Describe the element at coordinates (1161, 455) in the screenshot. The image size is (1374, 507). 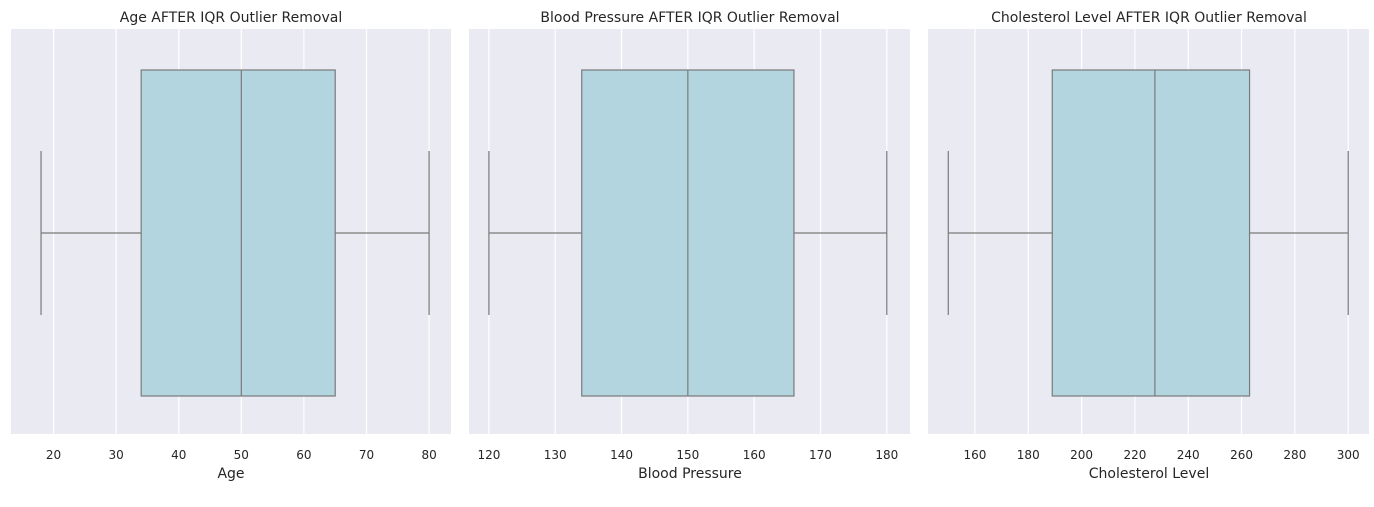
I see `x-ticks: 160 180 200 220 240 260 280 300` at that location.